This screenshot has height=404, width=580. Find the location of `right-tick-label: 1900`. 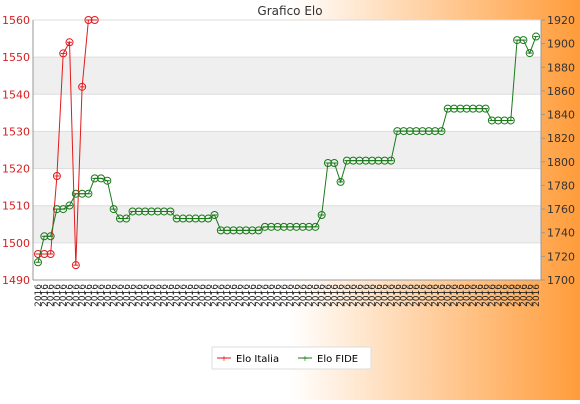

right-tick-label: 1900 is located at coordinates (561, 44).